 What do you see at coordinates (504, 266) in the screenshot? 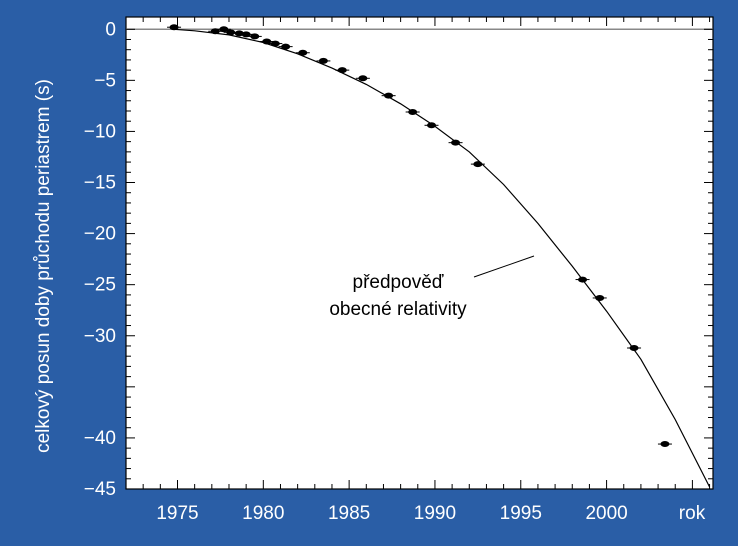
I see `annotation-leader-line` at bounding box center [504, 266].